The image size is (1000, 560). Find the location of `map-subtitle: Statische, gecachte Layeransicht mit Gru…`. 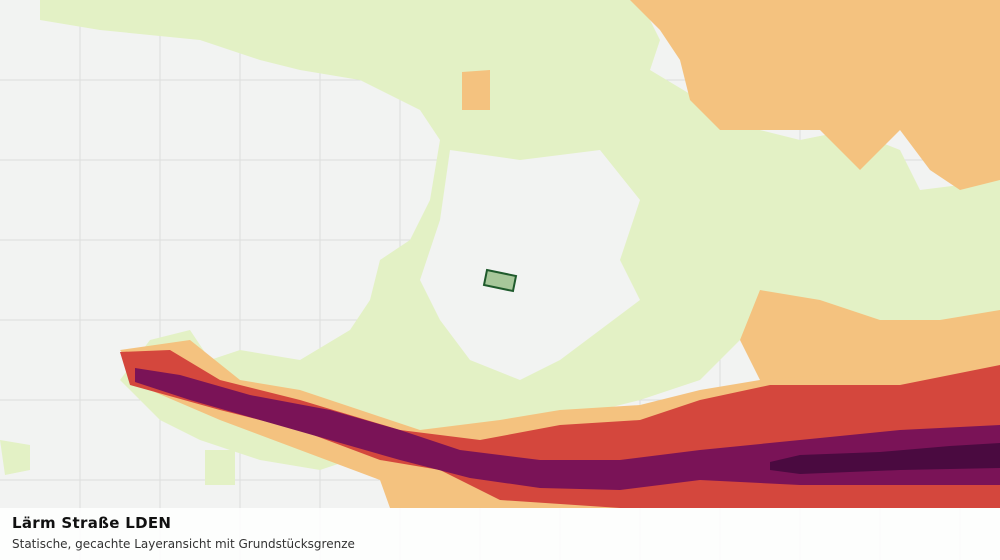

map-subtitle: Statische, gecachte Layeransicht mit Gru… is located at coordinates (183, 544).